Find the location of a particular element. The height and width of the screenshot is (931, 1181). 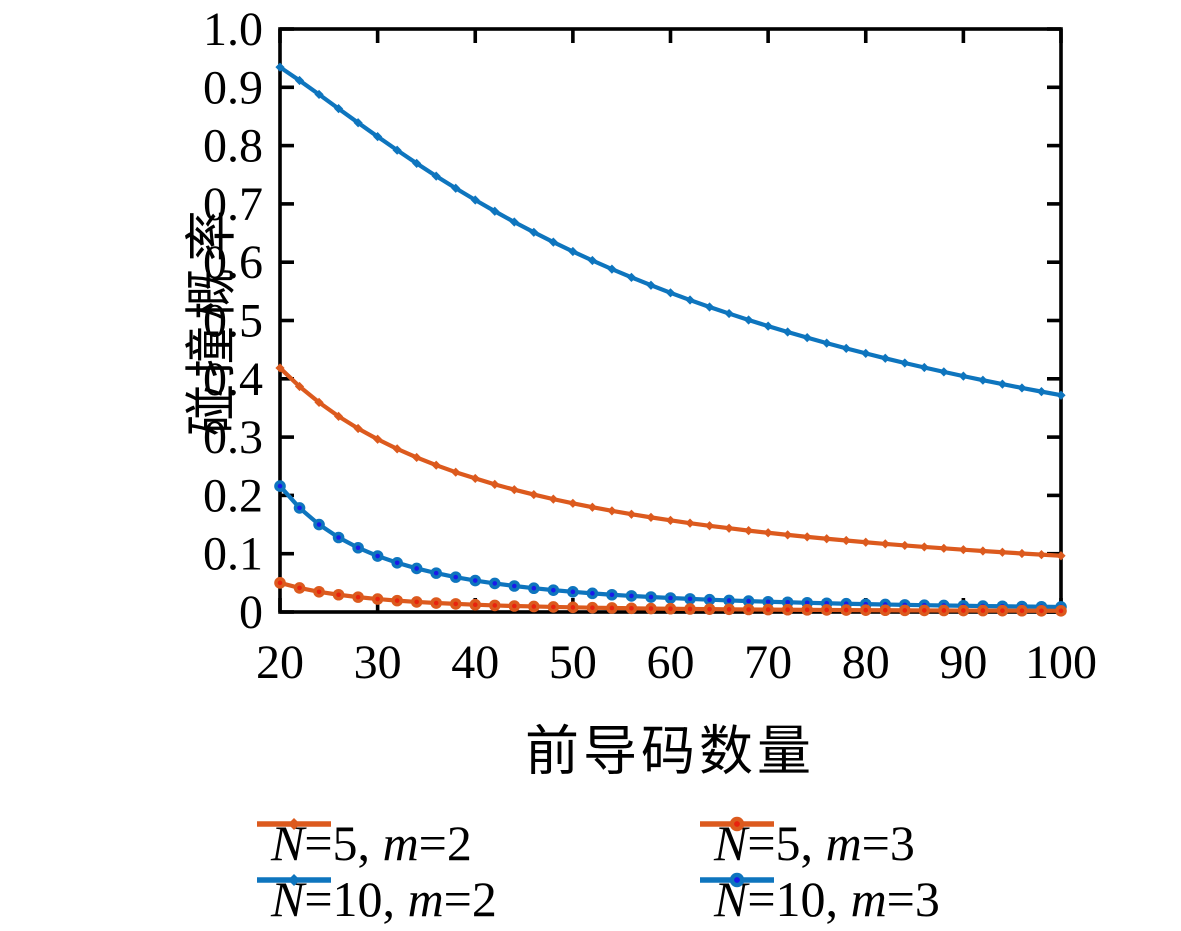

x-tick-label: 90 is located at coordinates (963, 662).